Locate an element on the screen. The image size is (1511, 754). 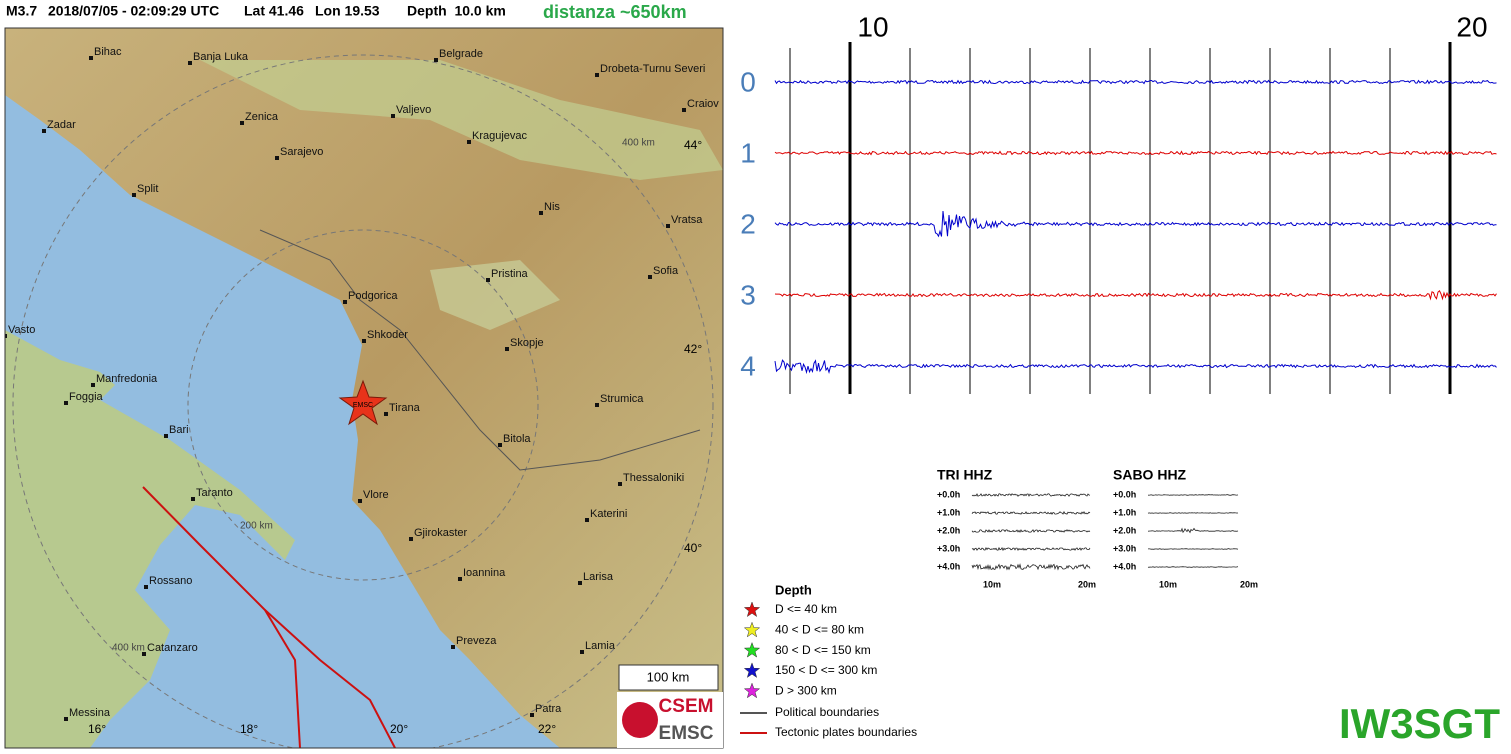
city-label: Katerini is located at coordinates (608, 514).